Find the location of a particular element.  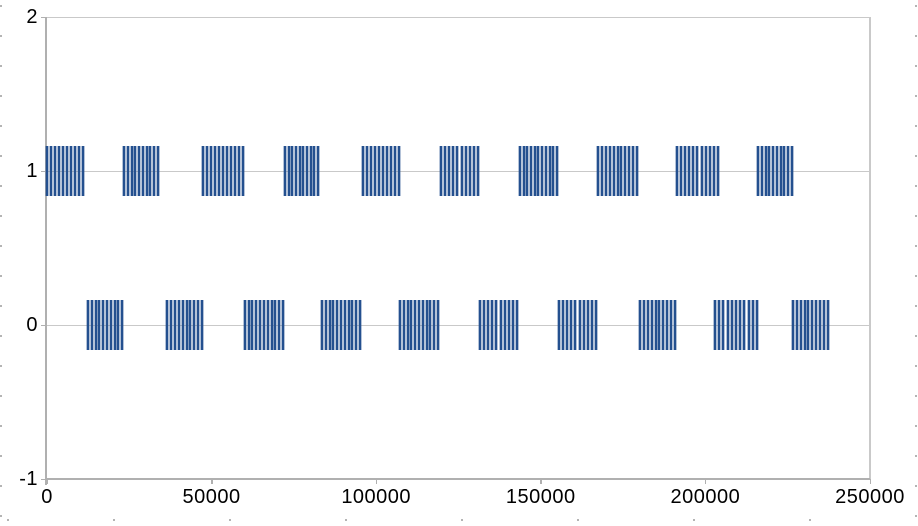

x-axis-line is located at coordinates (457, 479).